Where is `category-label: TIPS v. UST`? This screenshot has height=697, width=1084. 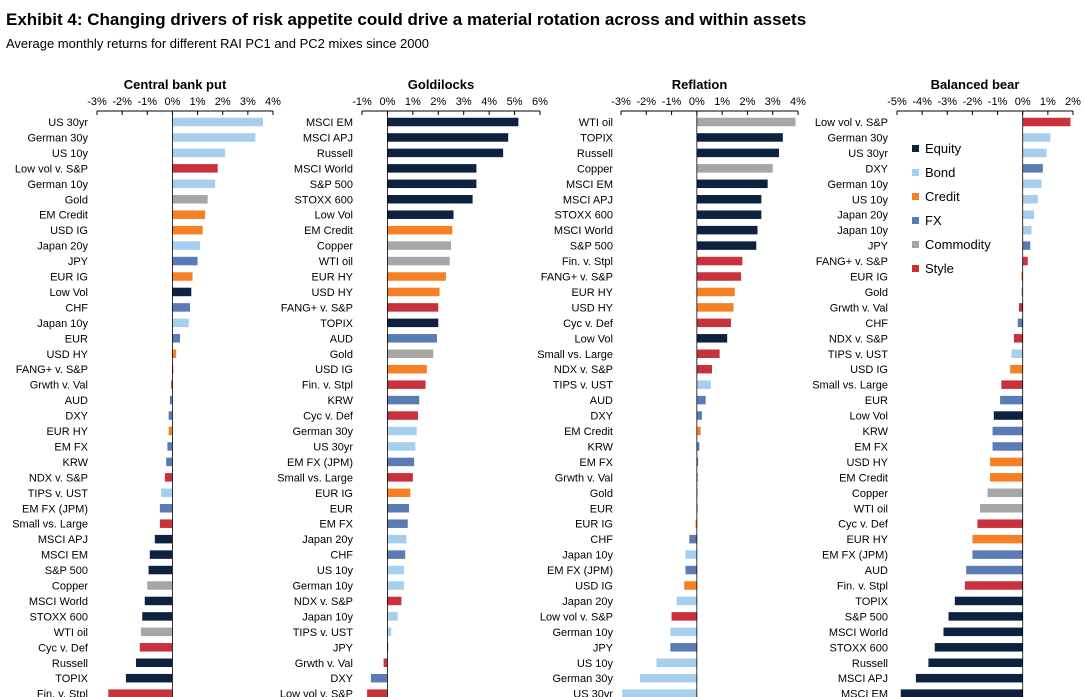
category-label: TIPS v. UST is located at coordinates (858, 355).